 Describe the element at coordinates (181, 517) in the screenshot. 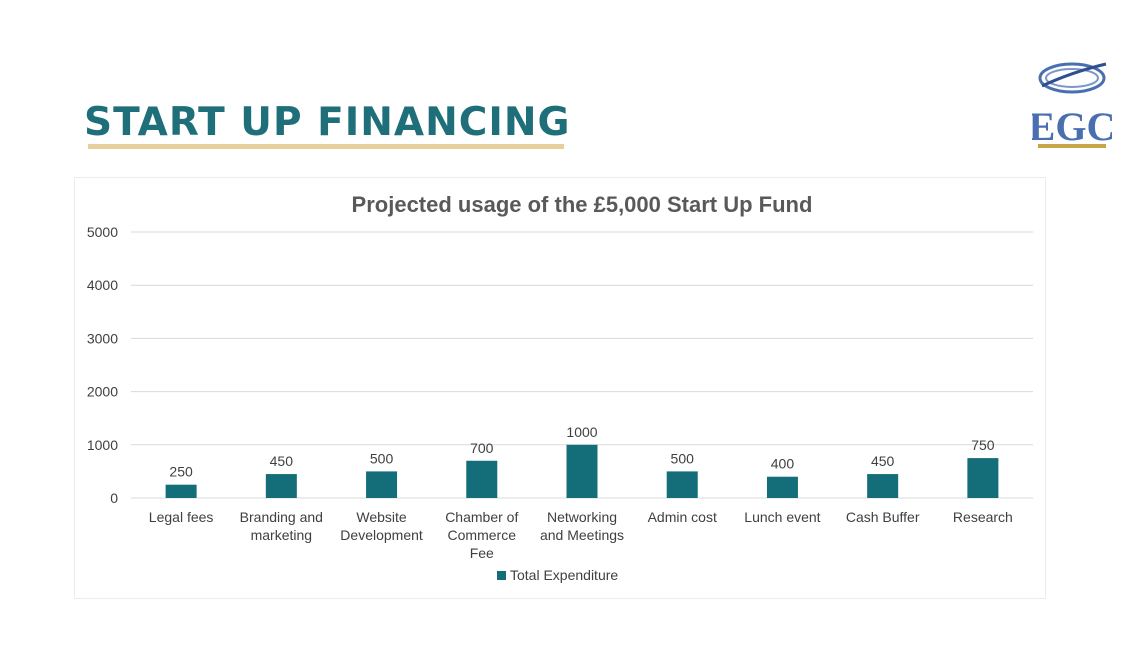

I see `x-tick-label: Legal fees` at that location.